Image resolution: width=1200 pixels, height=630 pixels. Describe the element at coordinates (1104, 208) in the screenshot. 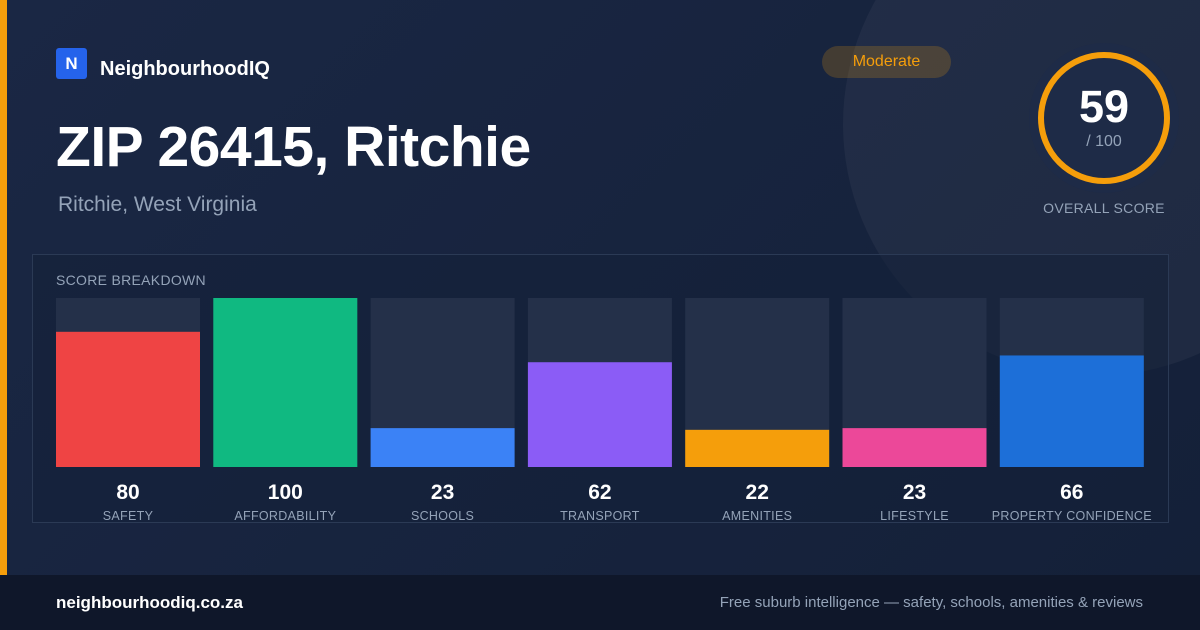

I see `overall-score-label: OVERALL SCORE` at that location.